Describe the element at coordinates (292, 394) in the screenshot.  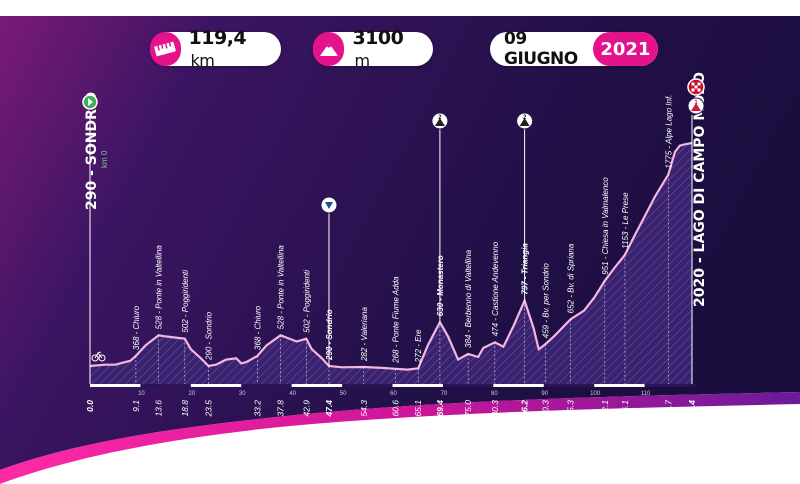
I see `km-scale-label: 40` at that location.